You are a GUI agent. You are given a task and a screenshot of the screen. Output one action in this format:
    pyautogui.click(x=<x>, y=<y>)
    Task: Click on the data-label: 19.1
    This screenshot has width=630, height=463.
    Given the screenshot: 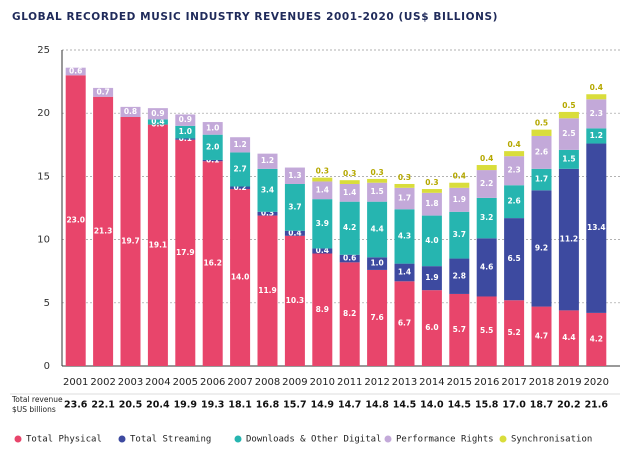 What is the action you would take?
    pyautogui.click(x=158, y=244)
    